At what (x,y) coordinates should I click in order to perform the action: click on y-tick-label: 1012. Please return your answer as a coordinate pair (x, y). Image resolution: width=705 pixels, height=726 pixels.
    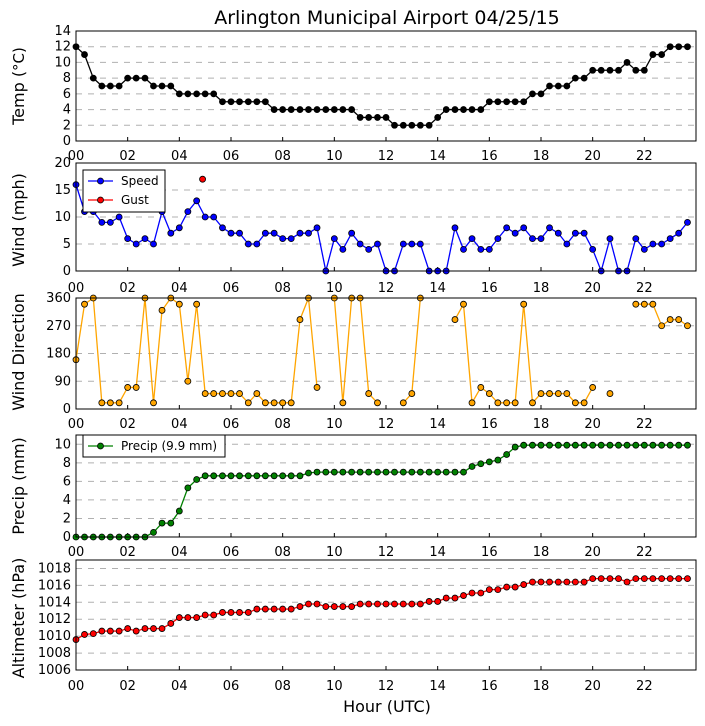
    Looking at the image, I should click on (54, 619).